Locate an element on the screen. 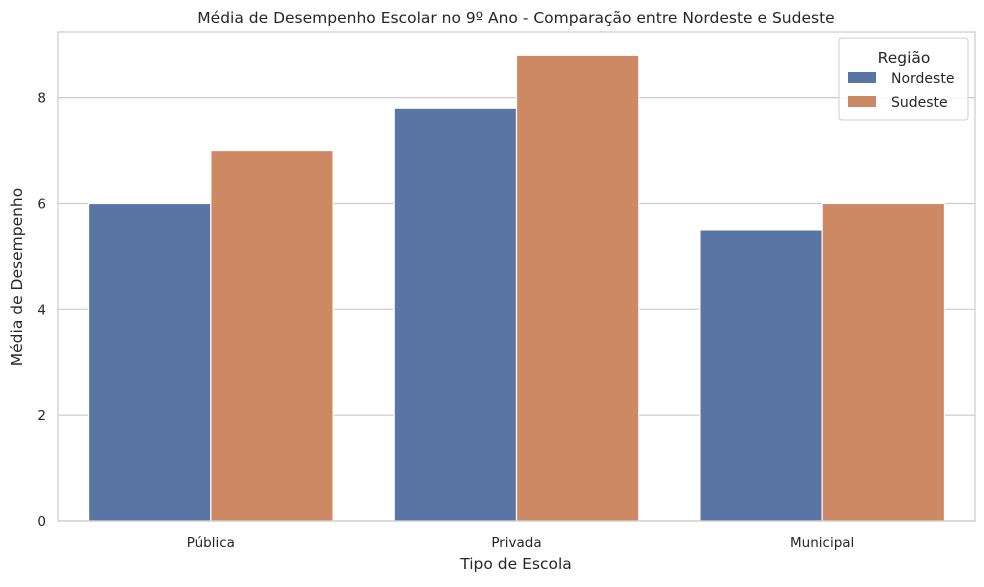 The height and width of the screenshot is (587, 984). legend-label-nordeste: Nordeste is located at coordinates (922, 79).